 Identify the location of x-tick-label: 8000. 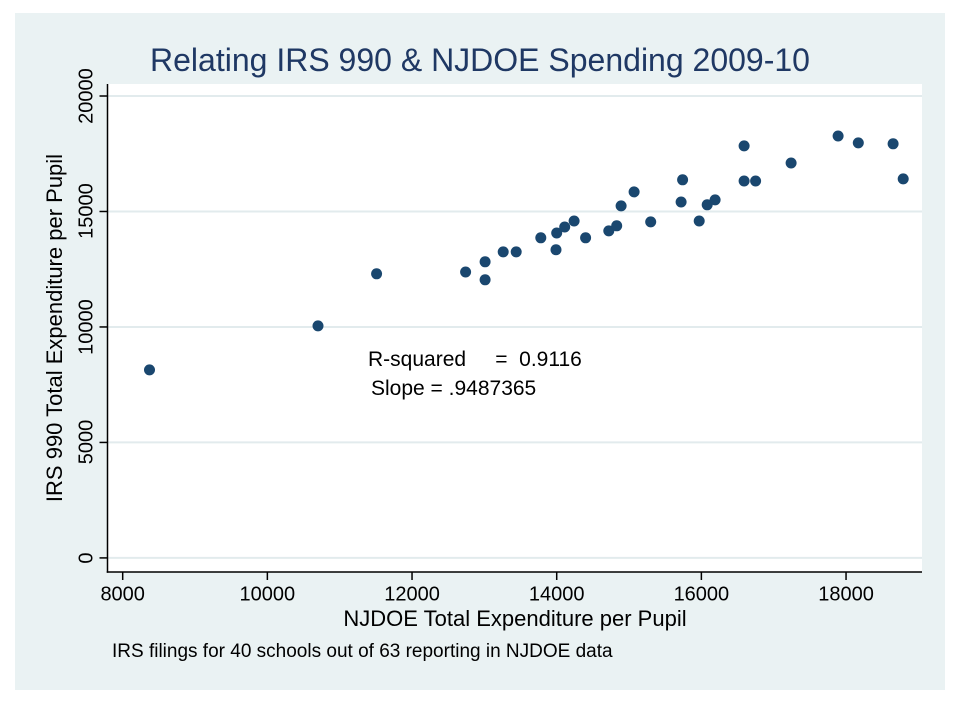
(122, 594).